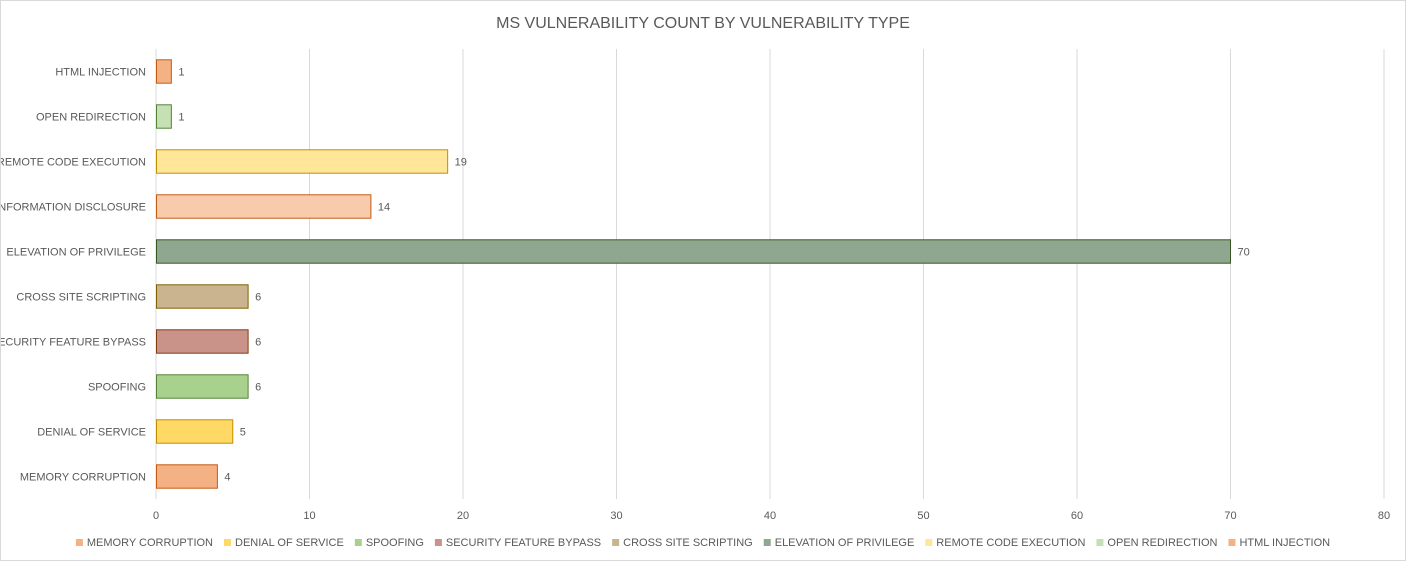 The width and height of the screenshot is (1406, 561). I want to click on legend-item-cross-site-scripting: CROSS SITE SCRIPTING, so click(682, 543).